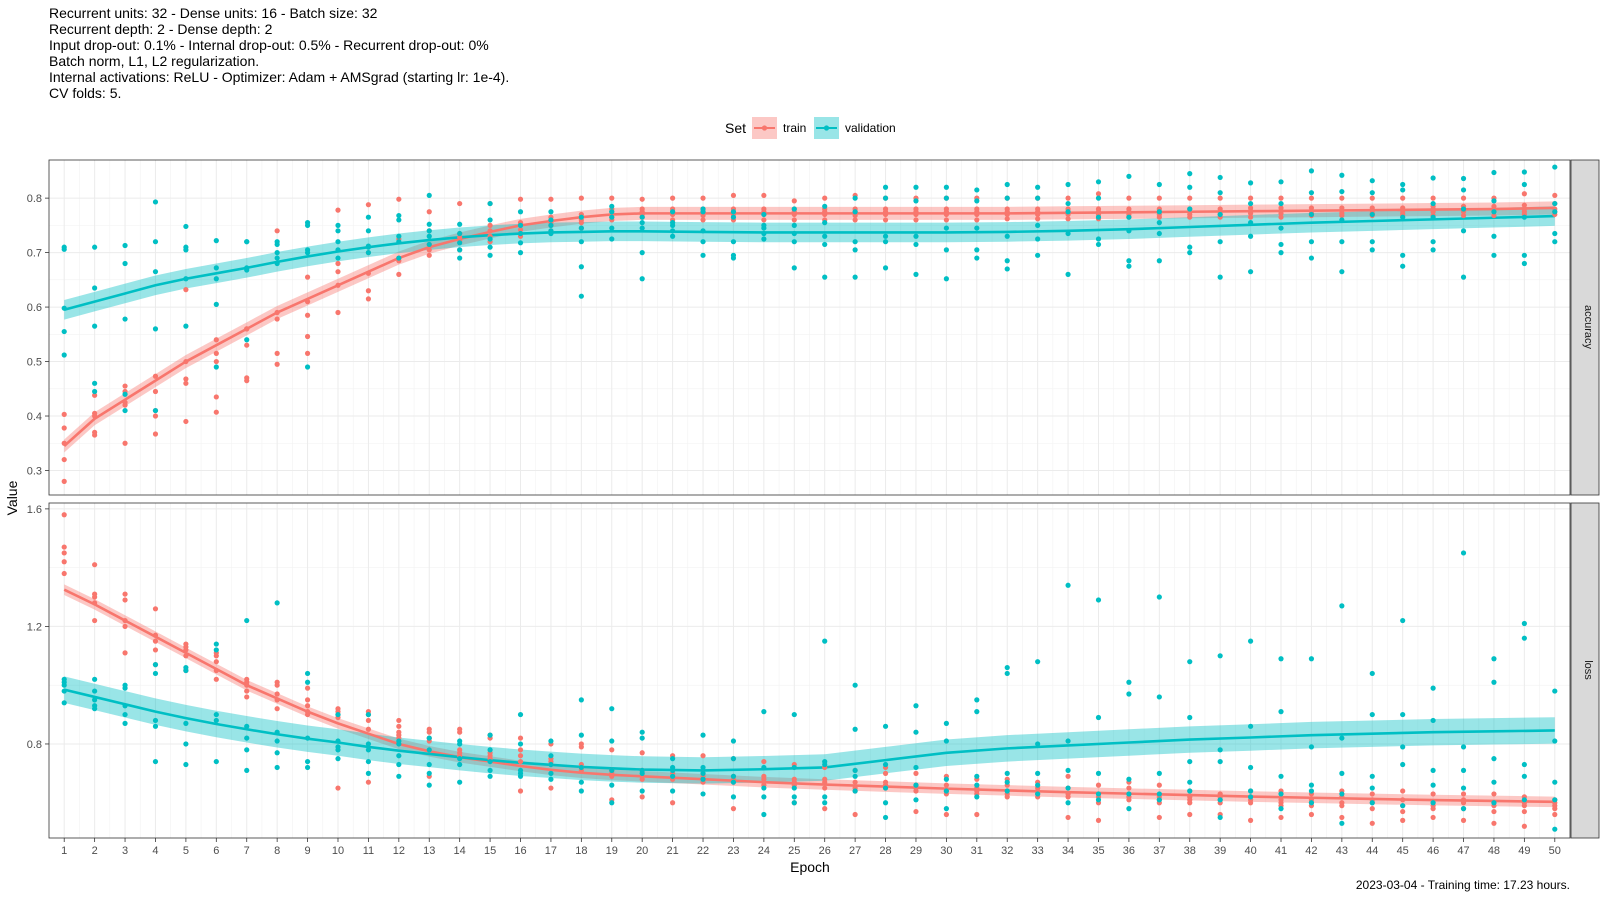  What do you see at coordinates (735, 128) in the screenshot?
I see `legend-title: Set` at bounding box center [735, 128].